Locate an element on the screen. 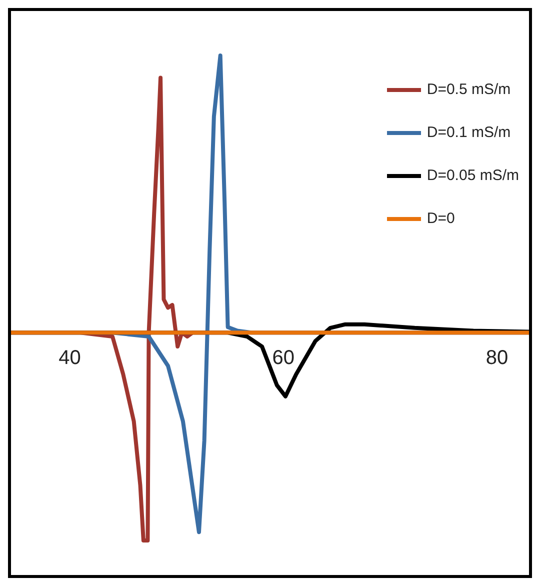 Image resolution: width=540 pixels, height=586 pixels. legend-label: D=0 is located at coordinates (440, 218).